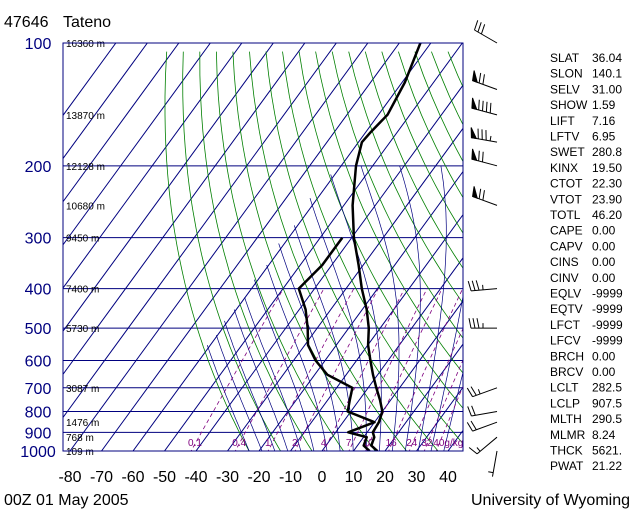  Describe the element at coordinates (607, 184) in the screenshot. I see `index-value: 22.30` at that location.